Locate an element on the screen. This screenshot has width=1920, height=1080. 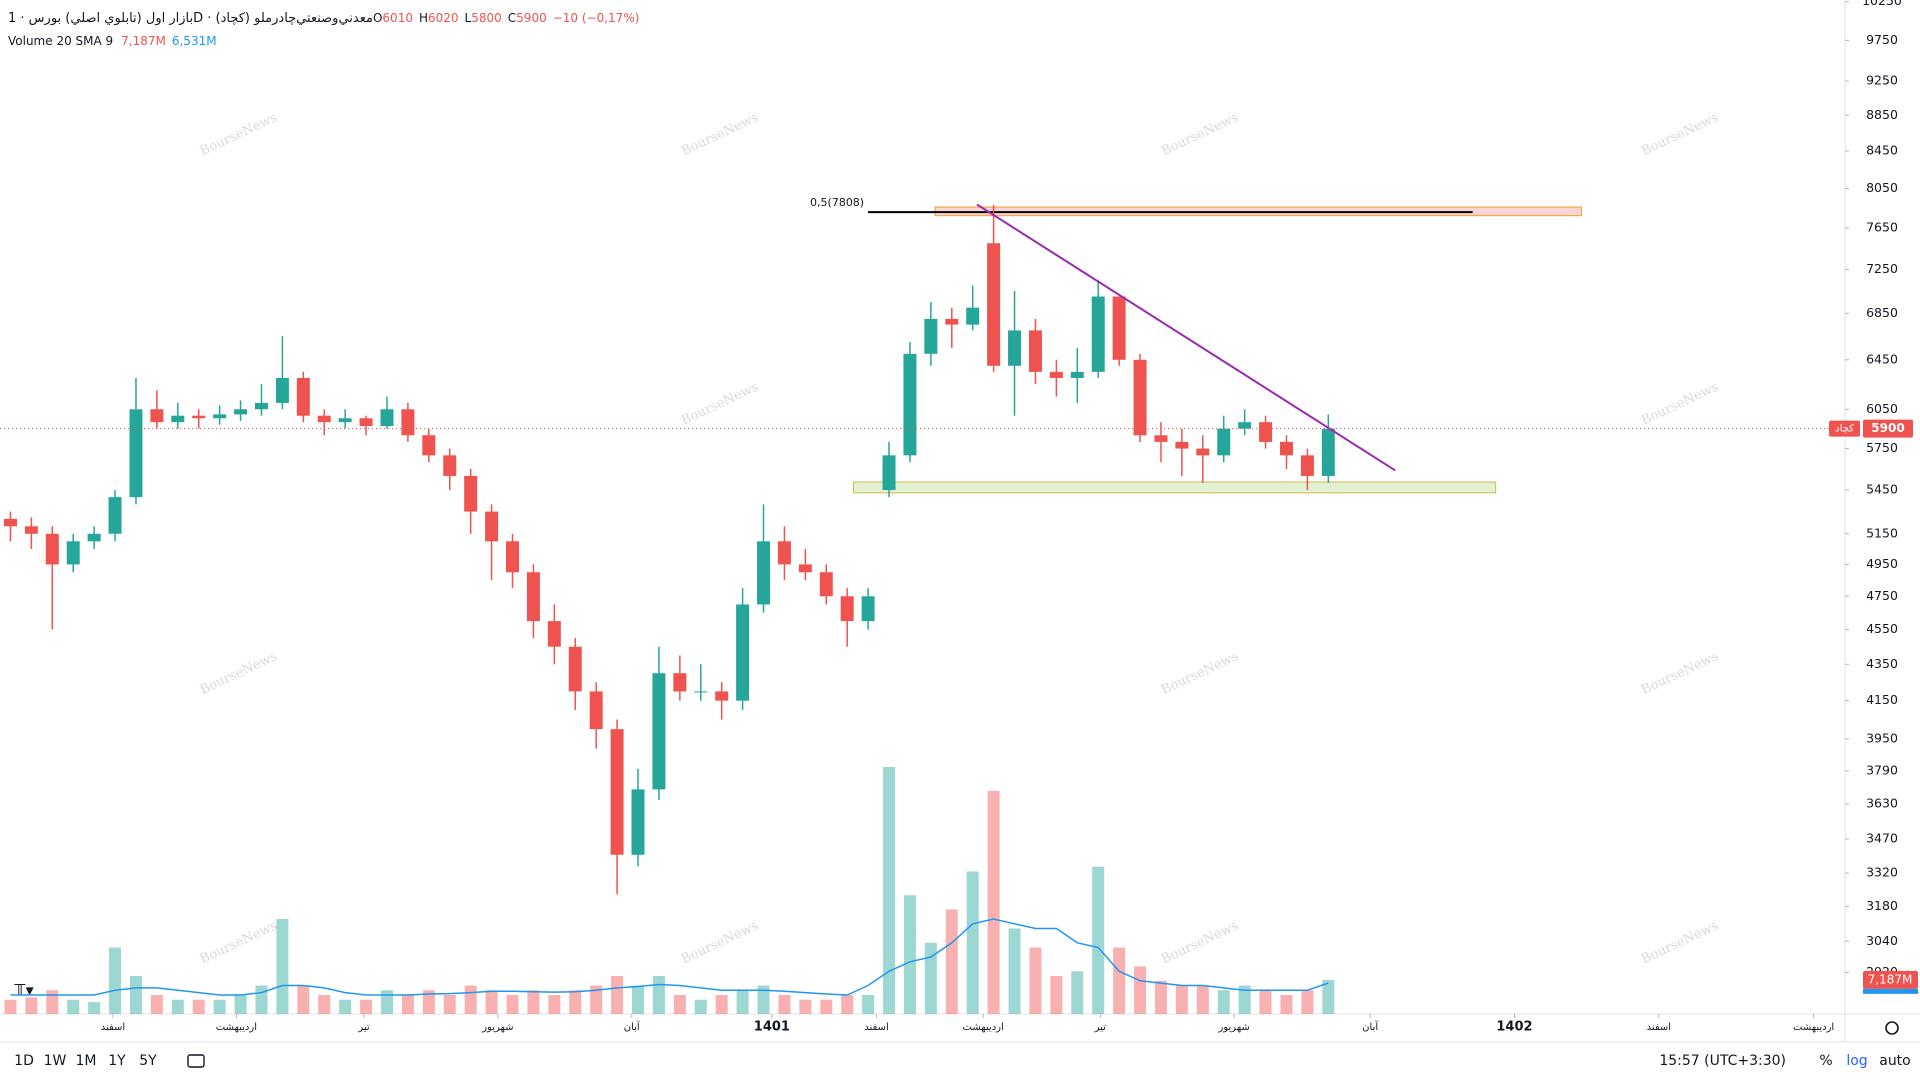
last-price-box is located at coordinates (1888, 428).